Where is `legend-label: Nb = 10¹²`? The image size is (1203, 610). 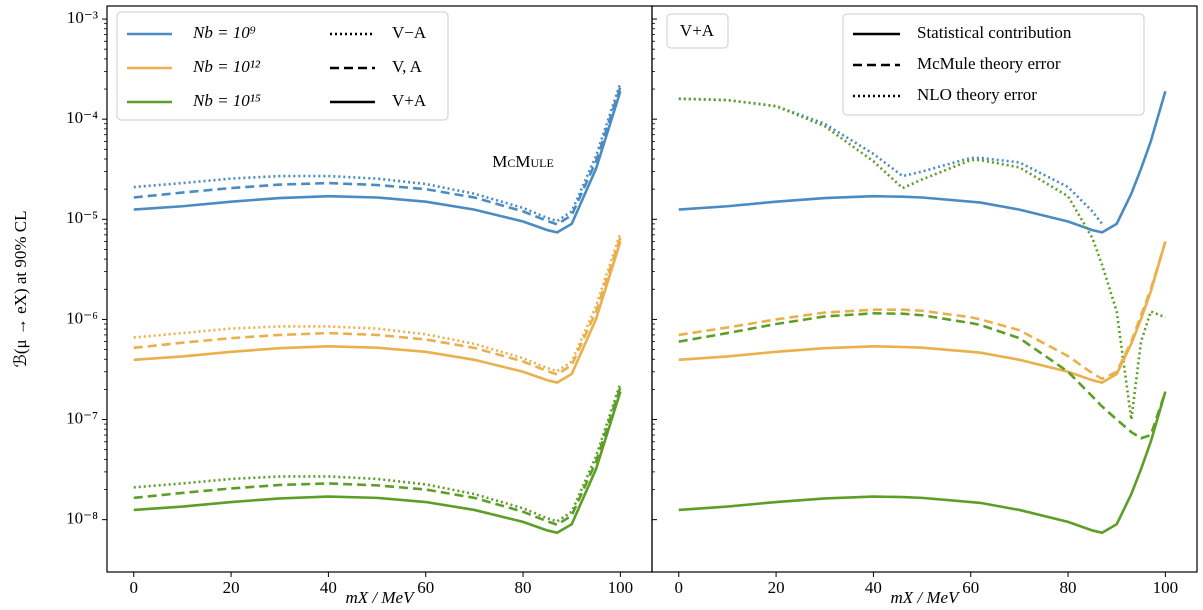 legend-label: Nb = 10¹² is located at coordinates (226, 66).